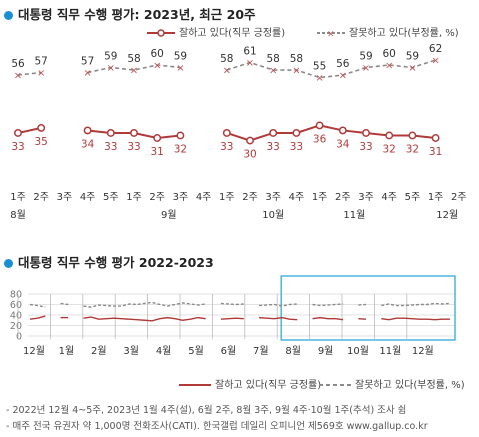  I want to click on legend-dashed-line-icon: ×, so click(331, 35).